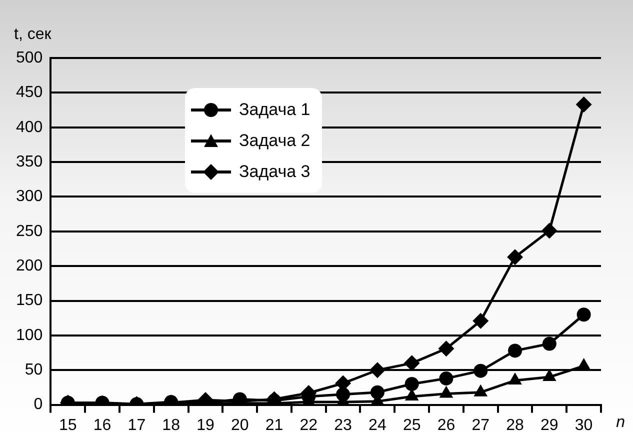  What do you see at coordinates (29, 93) in the screenshot?
I see `y-tick-label: 450` at bounding box center [29, 93].